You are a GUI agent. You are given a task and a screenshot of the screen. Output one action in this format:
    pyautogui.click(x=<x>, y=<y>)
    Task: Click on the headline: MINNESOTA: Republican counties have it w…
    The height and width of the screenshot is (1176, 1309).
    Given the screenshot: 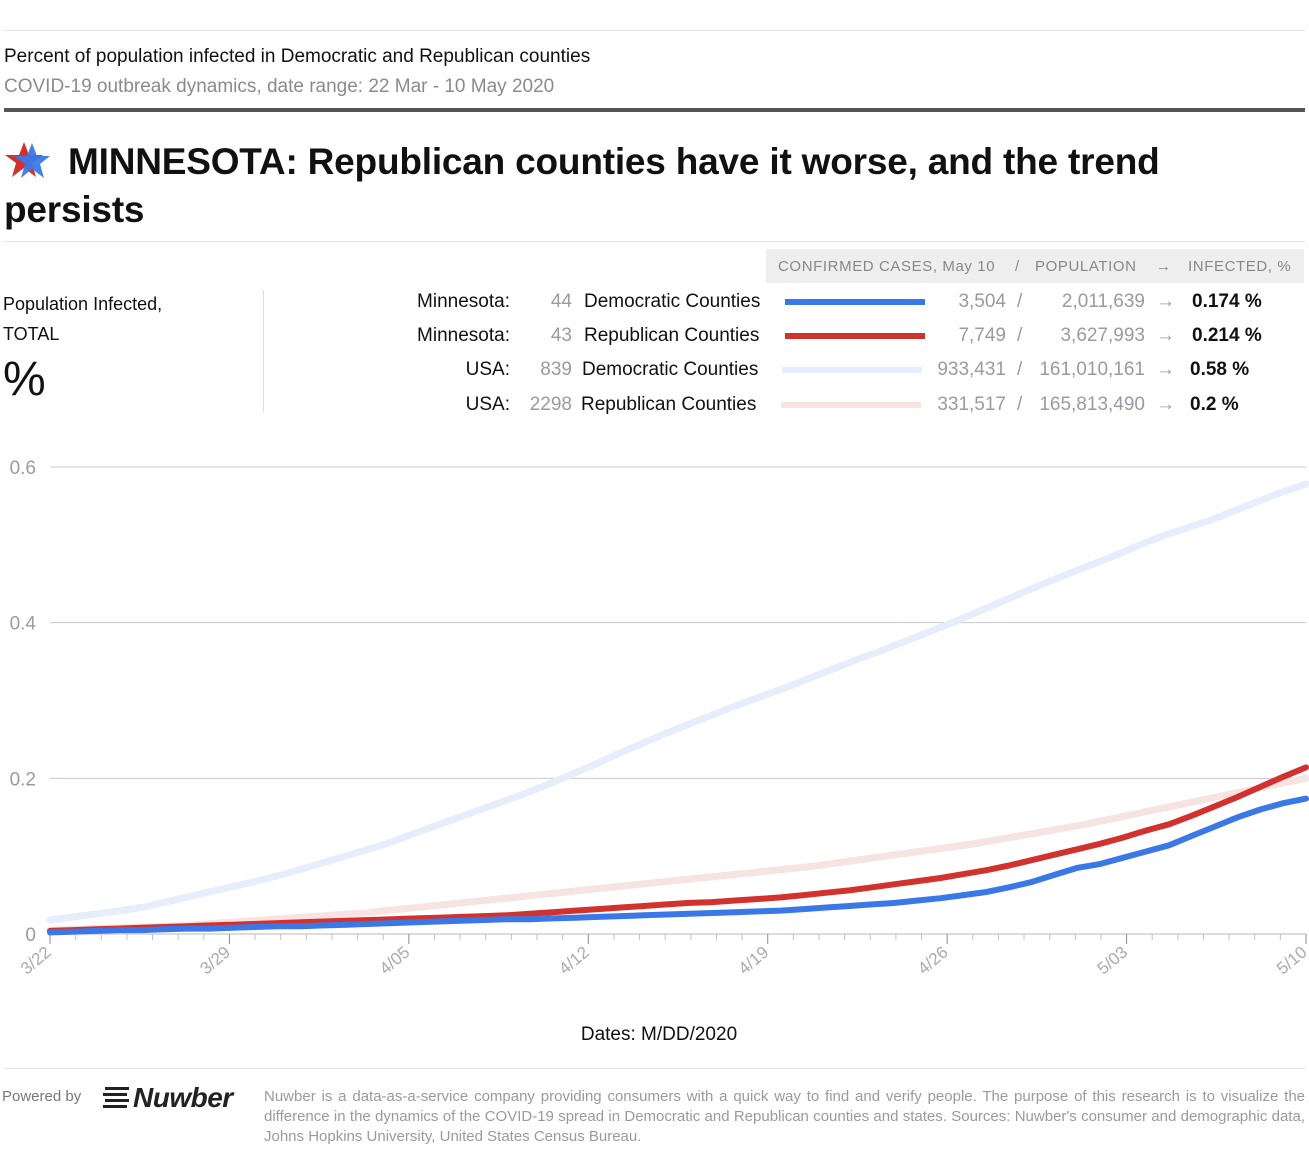 What is the action you would take?
    pyautogui.click(x=634, y=186)
    